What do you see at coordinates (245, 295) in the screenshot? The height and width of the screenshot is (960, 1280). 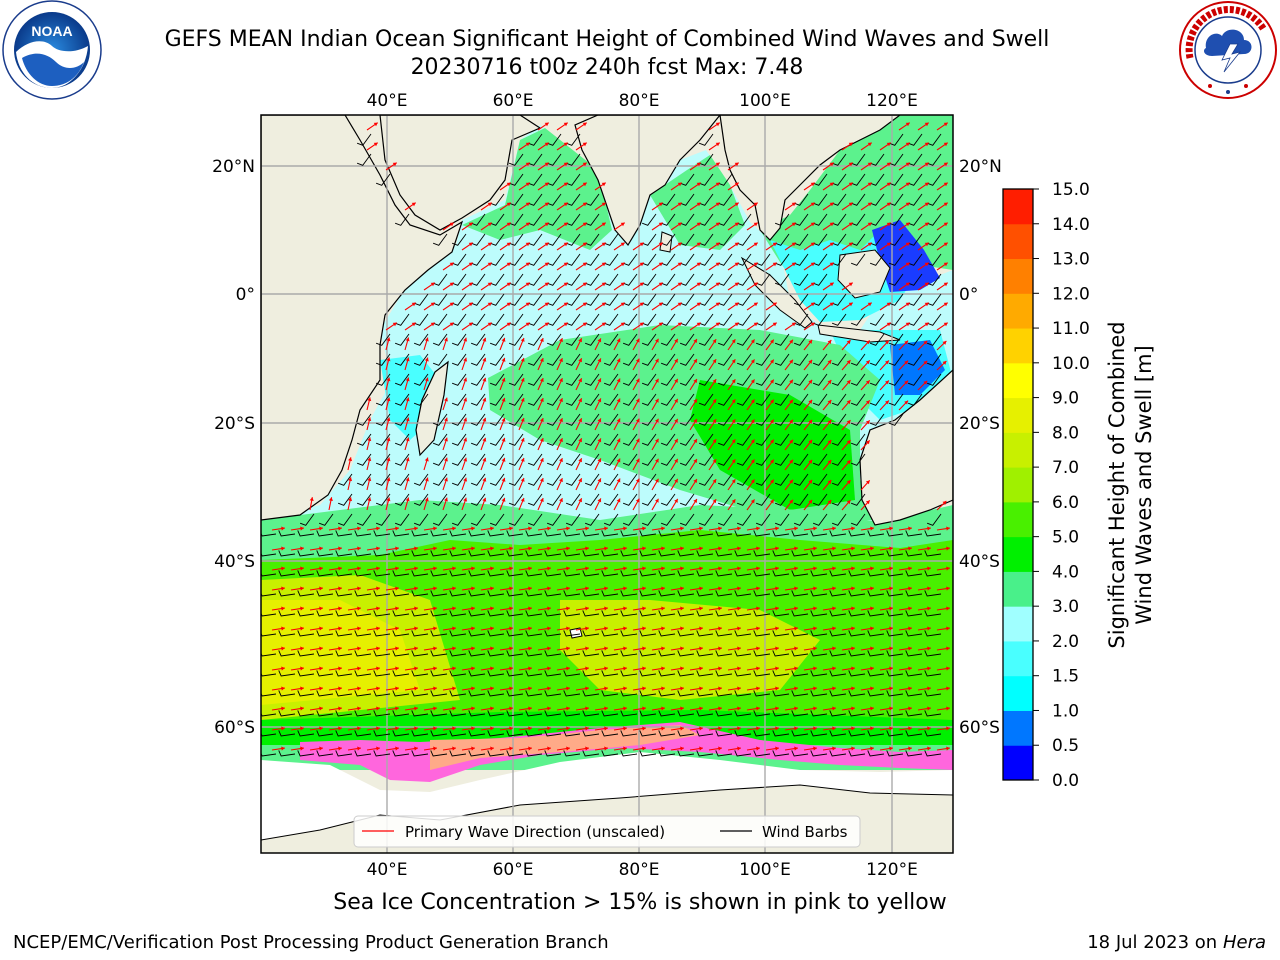 I see `lat-tick-left: 0°` at bounding box center [245, 295].